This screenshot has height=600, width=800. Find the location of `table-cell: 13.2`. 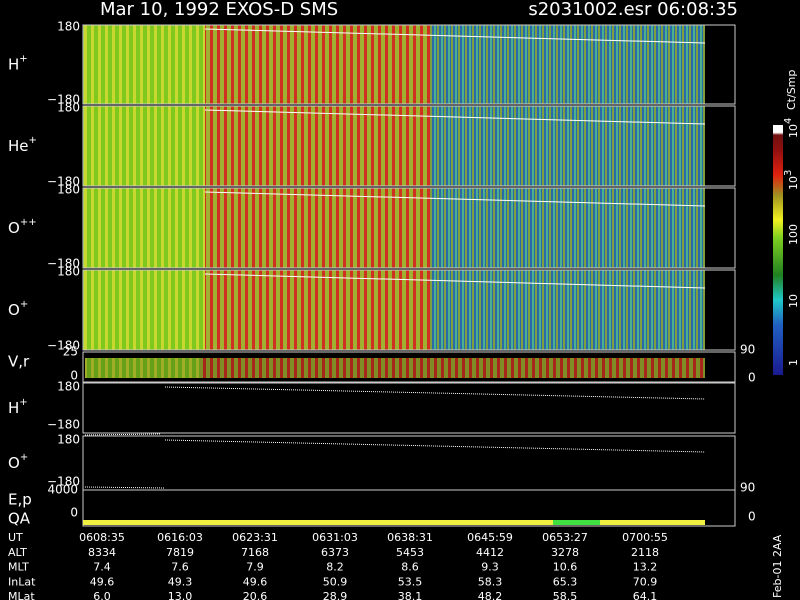

table-cell: 13.2 is located at coordinates (645, 567).